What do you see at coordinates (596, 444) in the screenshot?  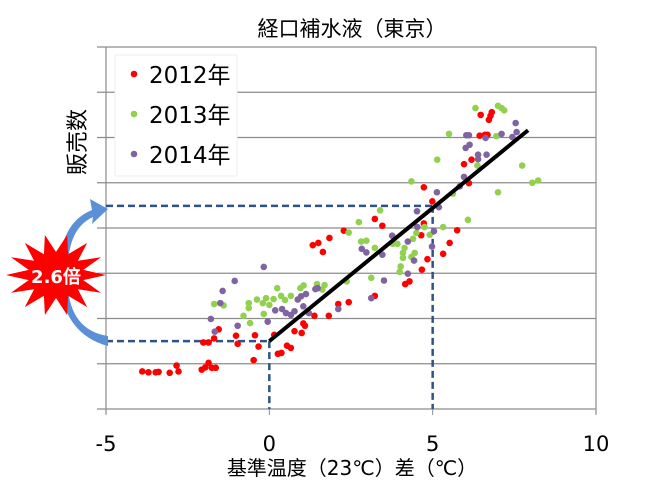 I see `x-tick-label: 10` at bounding box center [596, 444].